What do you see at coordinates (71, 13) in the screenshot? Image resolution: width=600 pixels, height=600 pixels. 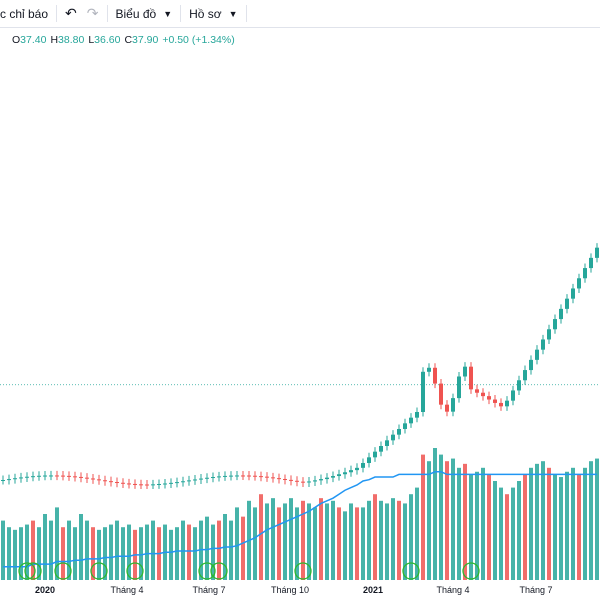 I see `undo-icon: ↶` at bounding box center [71, 13].